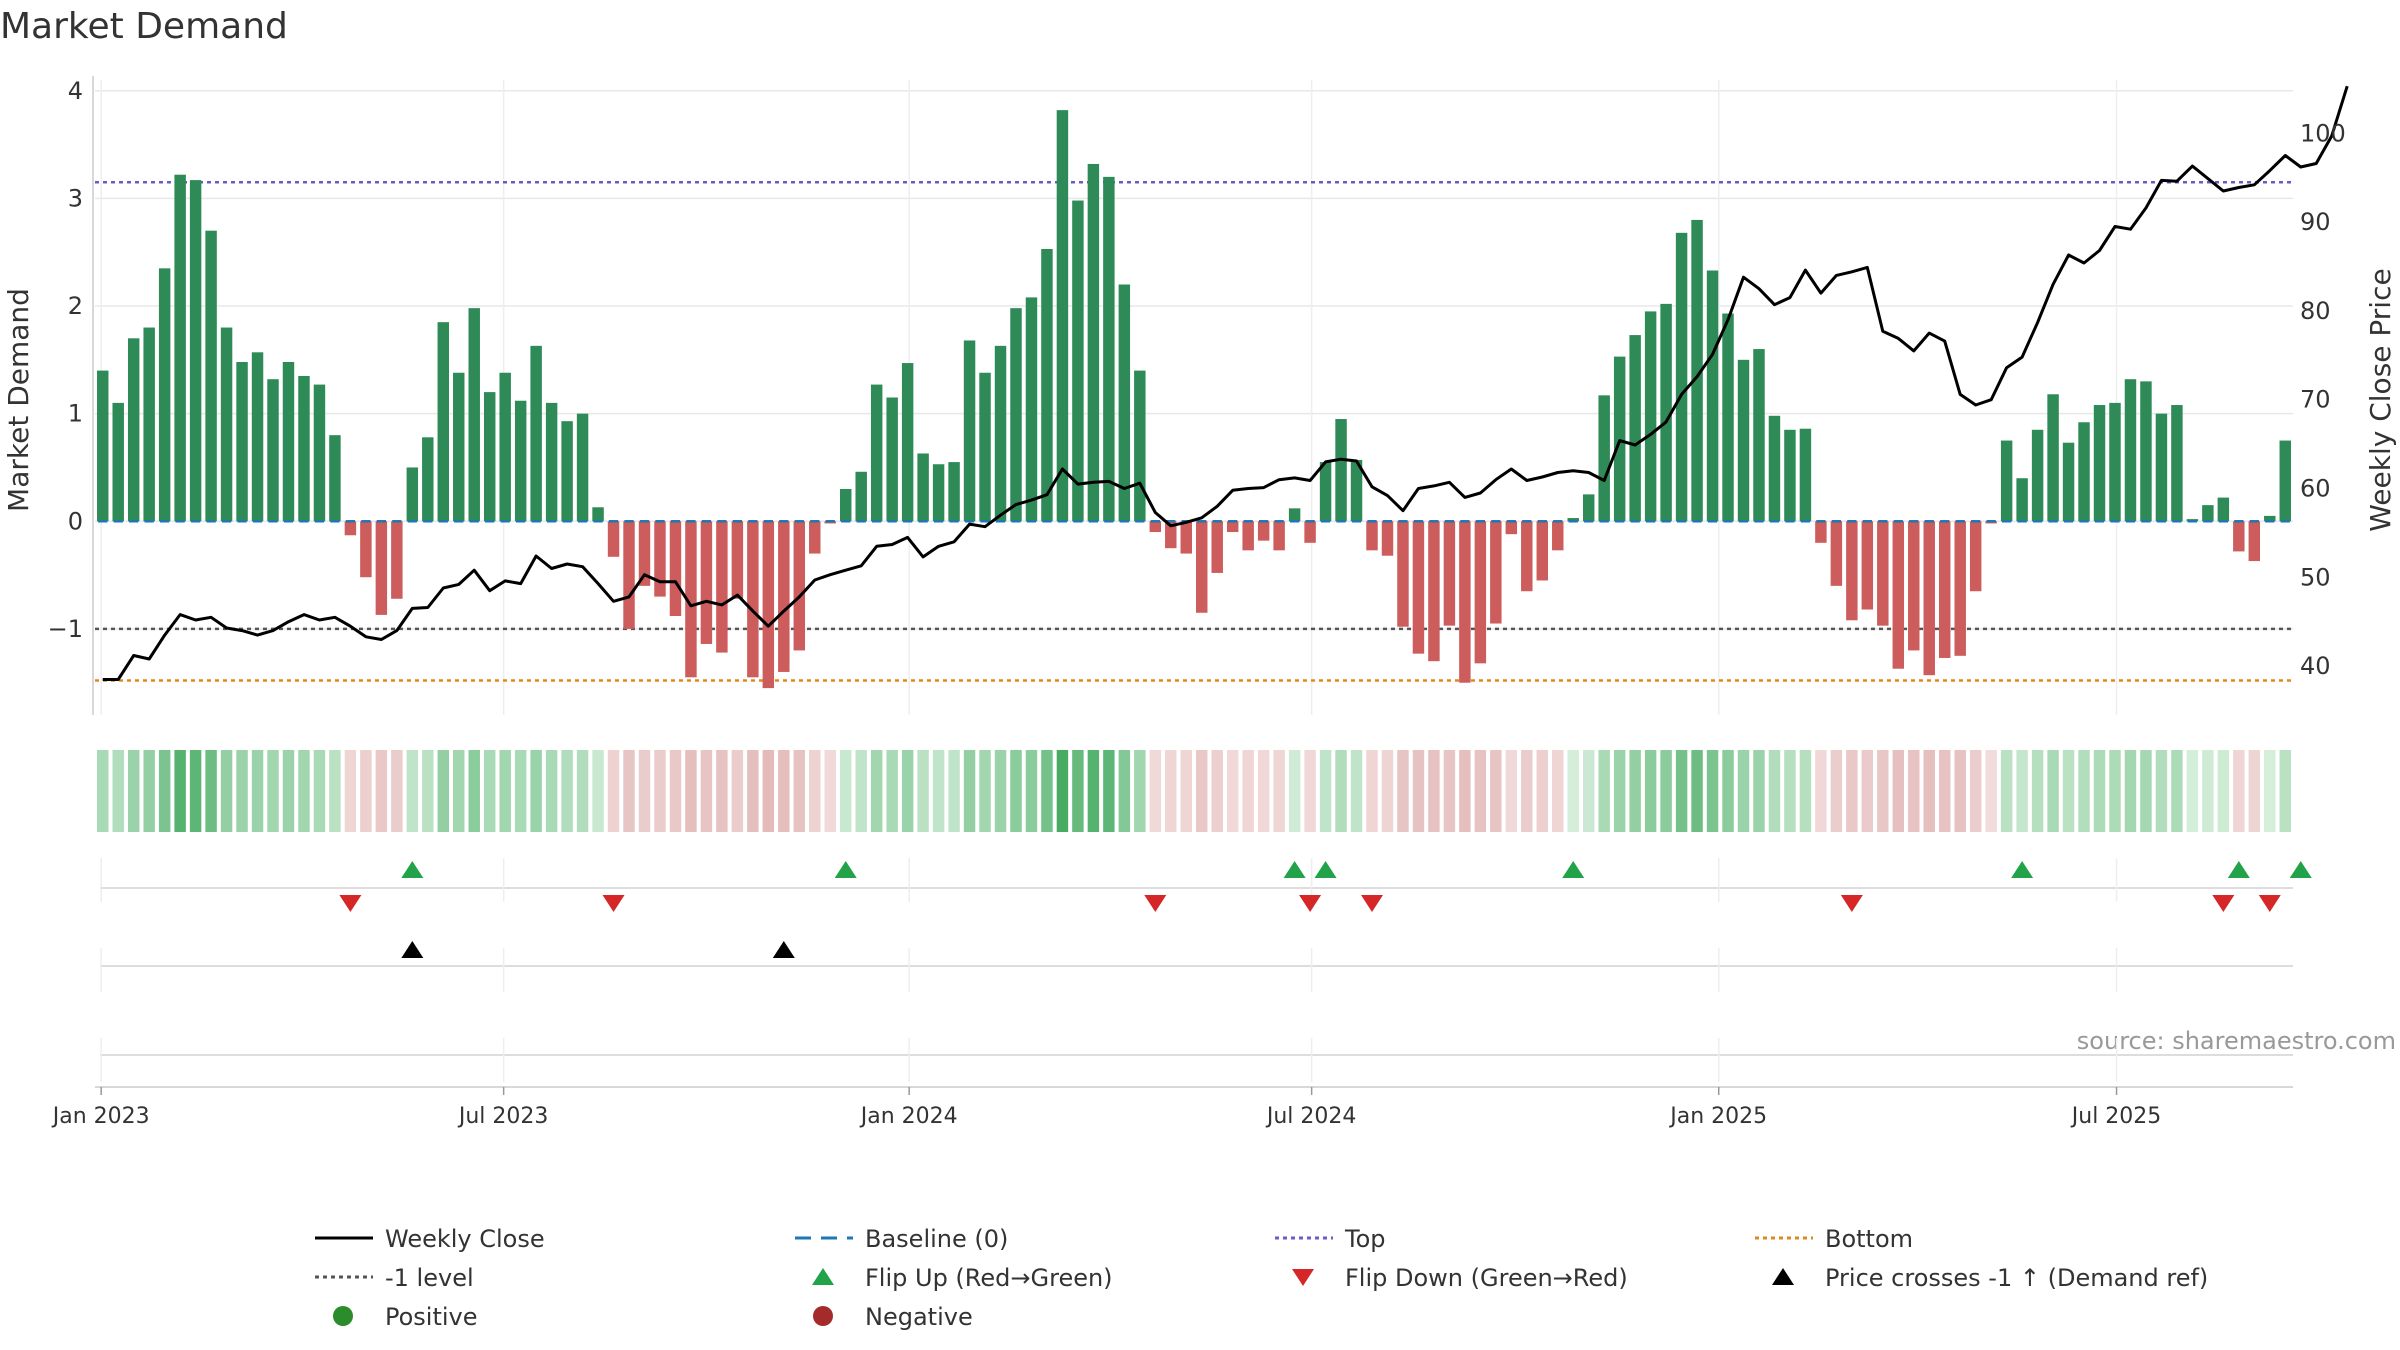 The image size is (2400, 1350). Describe the element at coordinates (75, 414) in the screenshot. I see `y-tick-left: 1` at that location.